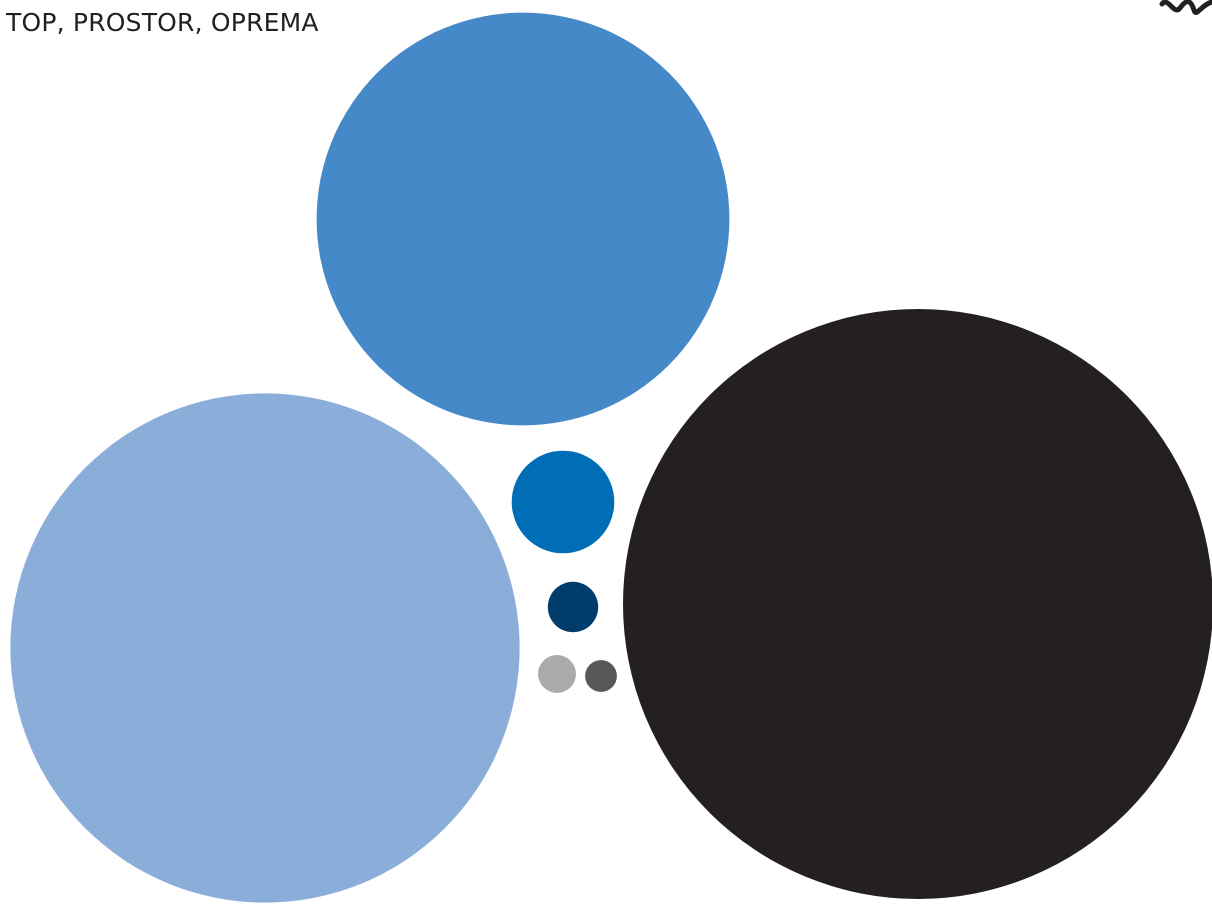 Image resolution: width=1212 pixels, height=904 pixels. I want to click on brand-mark-icon, so click(1185, 7).